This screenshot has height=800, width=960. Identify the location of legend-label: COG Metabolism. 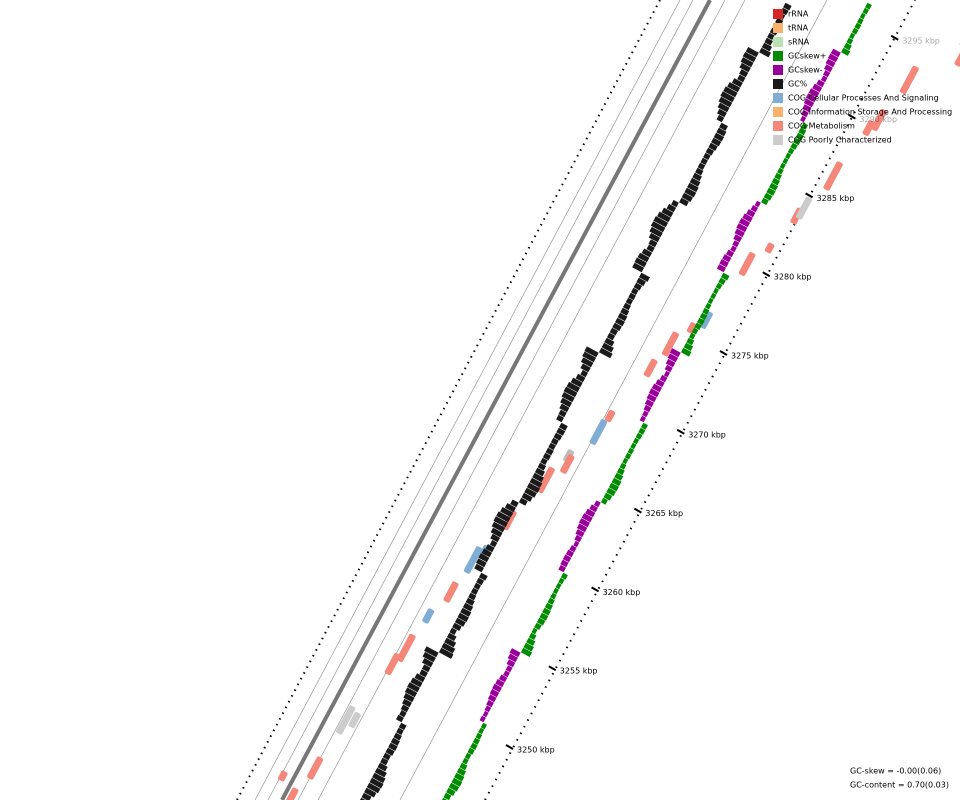
(821, 126).